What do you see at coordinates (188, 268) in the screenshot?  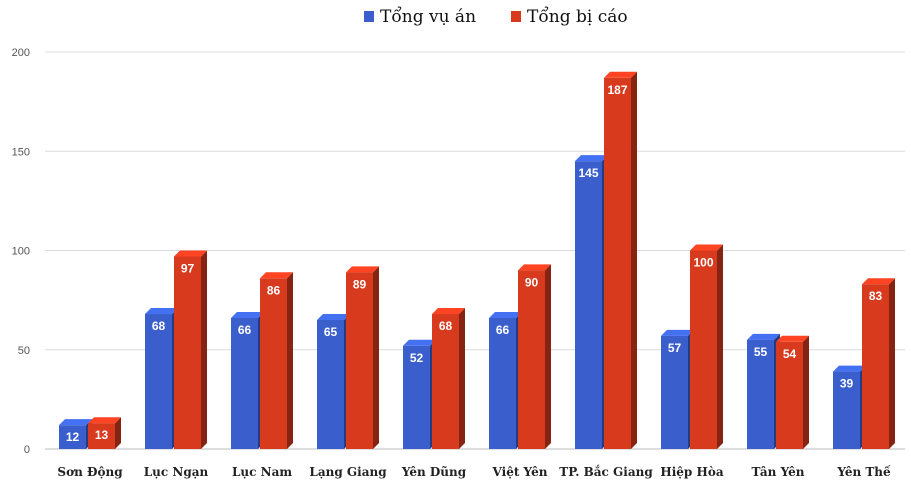 I see `data-label: 97` at bounding box center [188, 268].